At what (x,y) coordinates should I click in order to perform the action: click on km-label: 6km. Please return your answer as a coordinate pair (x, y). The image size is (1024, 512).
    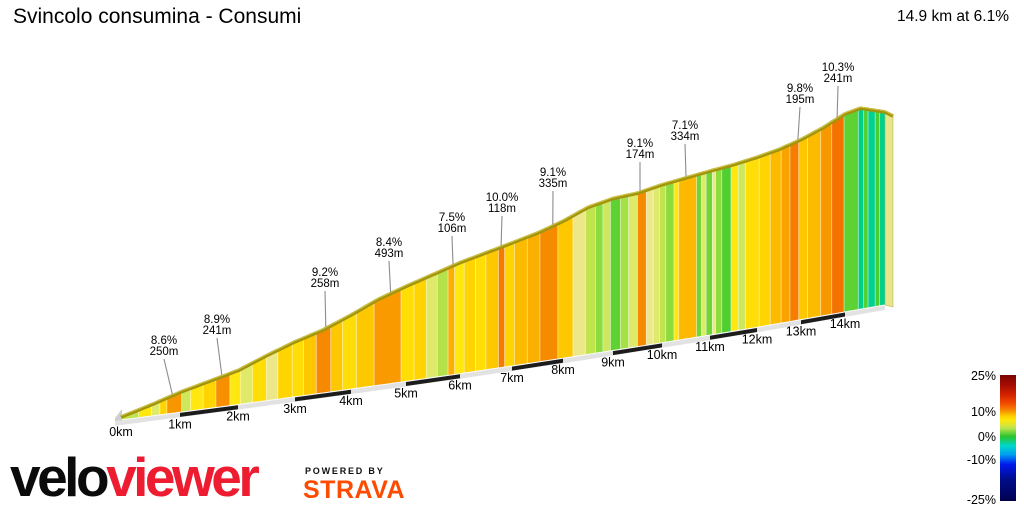
    Looking at the image, I should click on (460, 386).